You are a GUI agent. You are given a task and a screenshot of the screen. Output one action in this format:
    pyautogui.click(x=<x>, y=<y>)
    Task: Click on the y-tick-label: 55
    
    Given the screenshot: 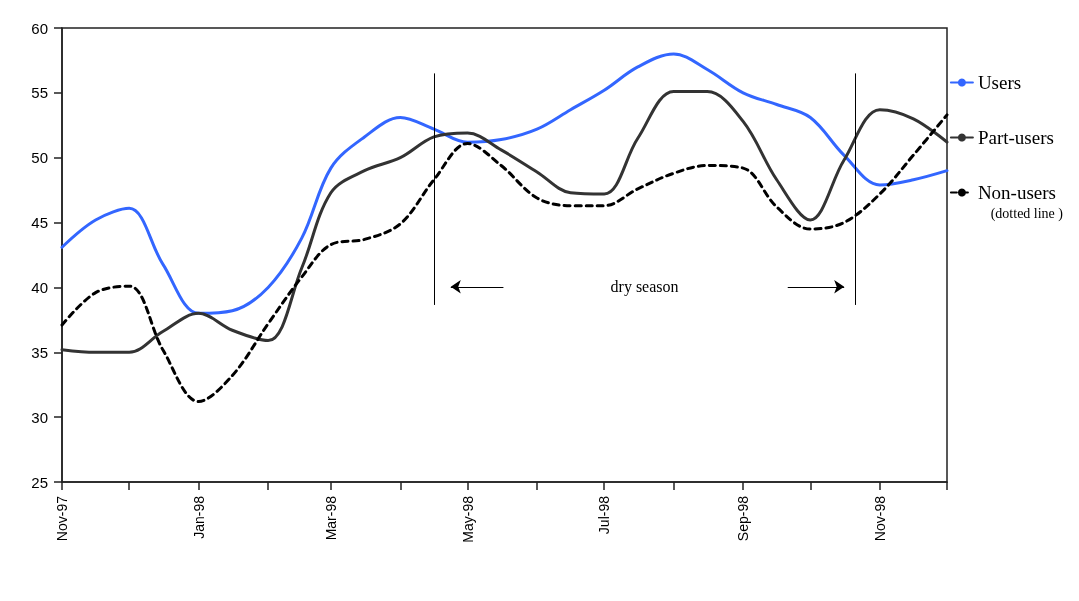 What is the action you would take?
    pyautogui.click(x=39, y=93)
    